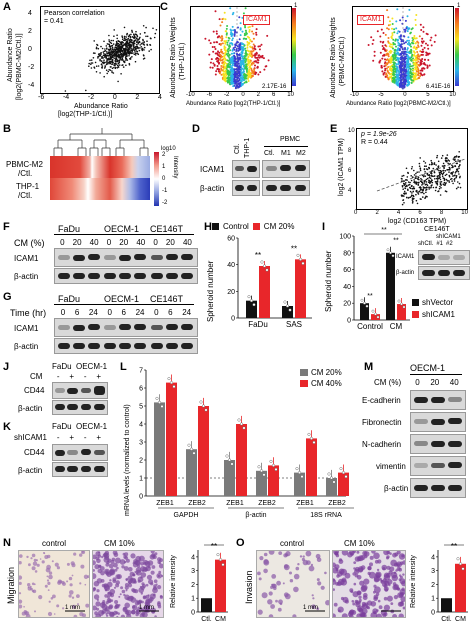  I want to click on category-label: CM, so click(460, 619).